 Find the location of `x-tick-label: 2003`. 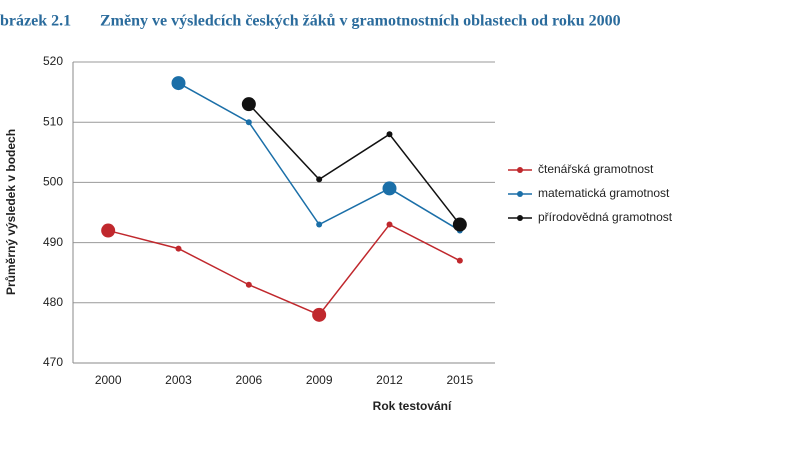

x-tick-label: 2003 is located at coordinates (178, 380).